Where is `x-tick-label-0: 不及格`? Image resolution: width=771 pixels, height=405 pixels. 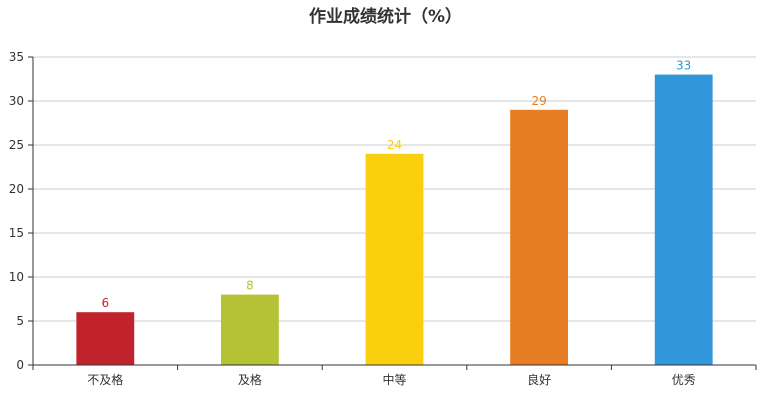
x-tick-label-0: 不及格 is located at coordinates (105, 379).